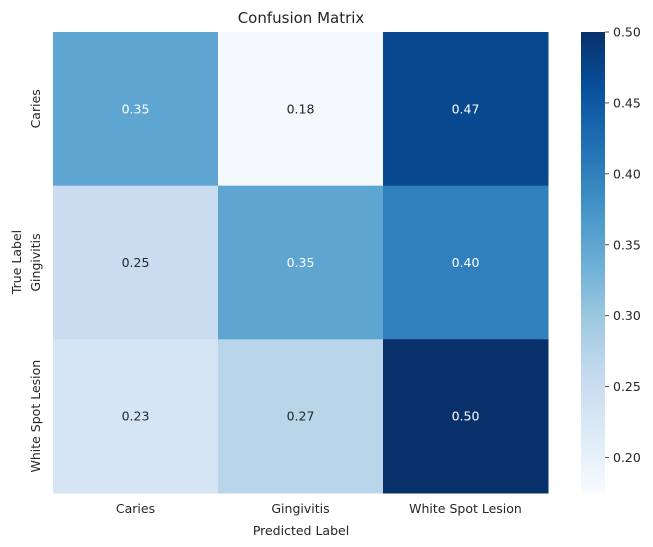 The height and width of the screenshot is (547, 653). I want to click on cell-value-label-r1-c1: 0.35, so click(301, 262).